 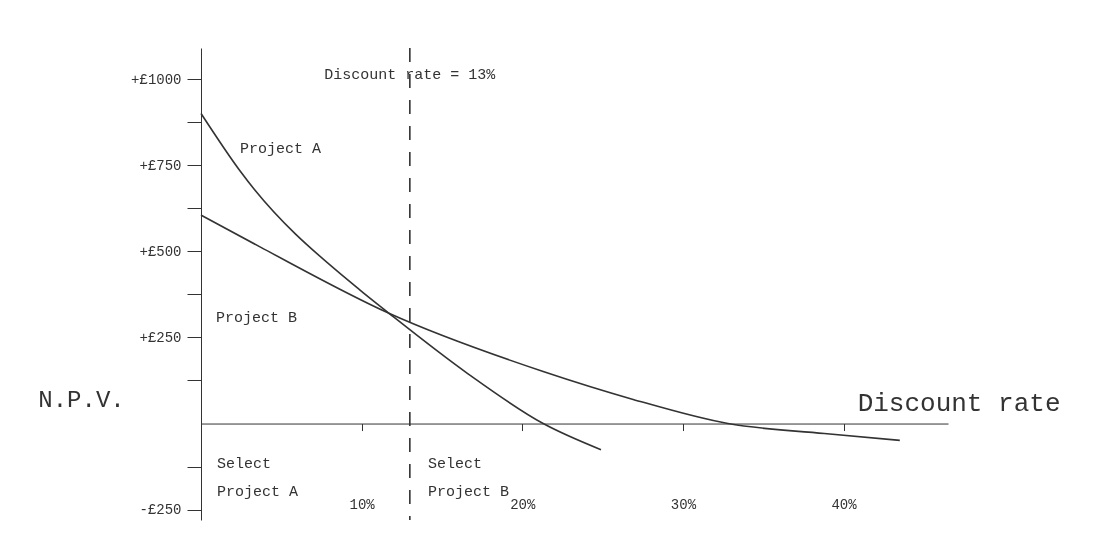 What do you see at coordinates (160, 337) in the screenshot?
I see `y-tick-label: +£250` at bounding box center [160, 337].